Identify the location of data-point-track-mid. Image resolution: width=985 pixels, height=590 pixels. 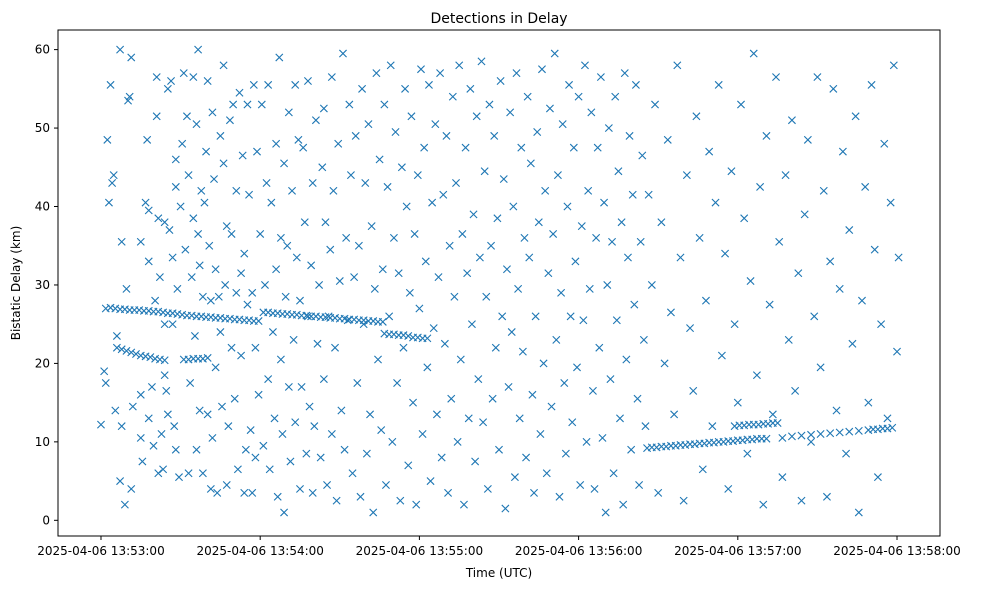
(427, 338).